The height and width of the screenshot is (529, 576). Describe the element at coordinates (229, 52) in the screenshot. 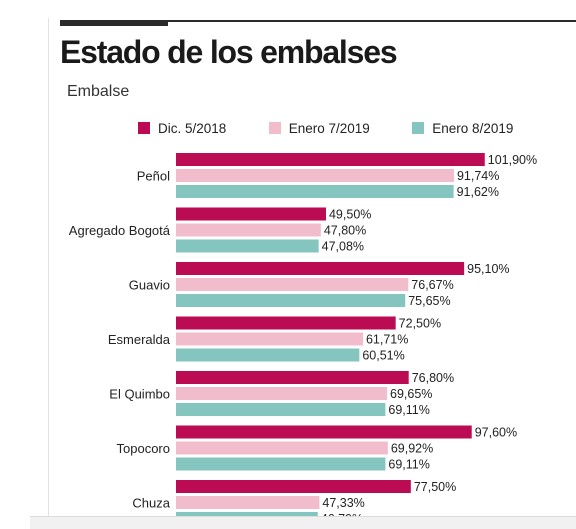

I see `chart-title: Estado de los embalses` at that location.